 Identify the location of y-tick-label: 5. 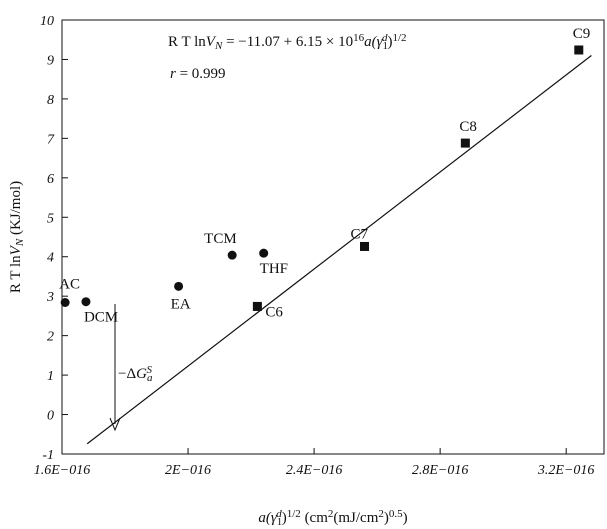
(50, 218).